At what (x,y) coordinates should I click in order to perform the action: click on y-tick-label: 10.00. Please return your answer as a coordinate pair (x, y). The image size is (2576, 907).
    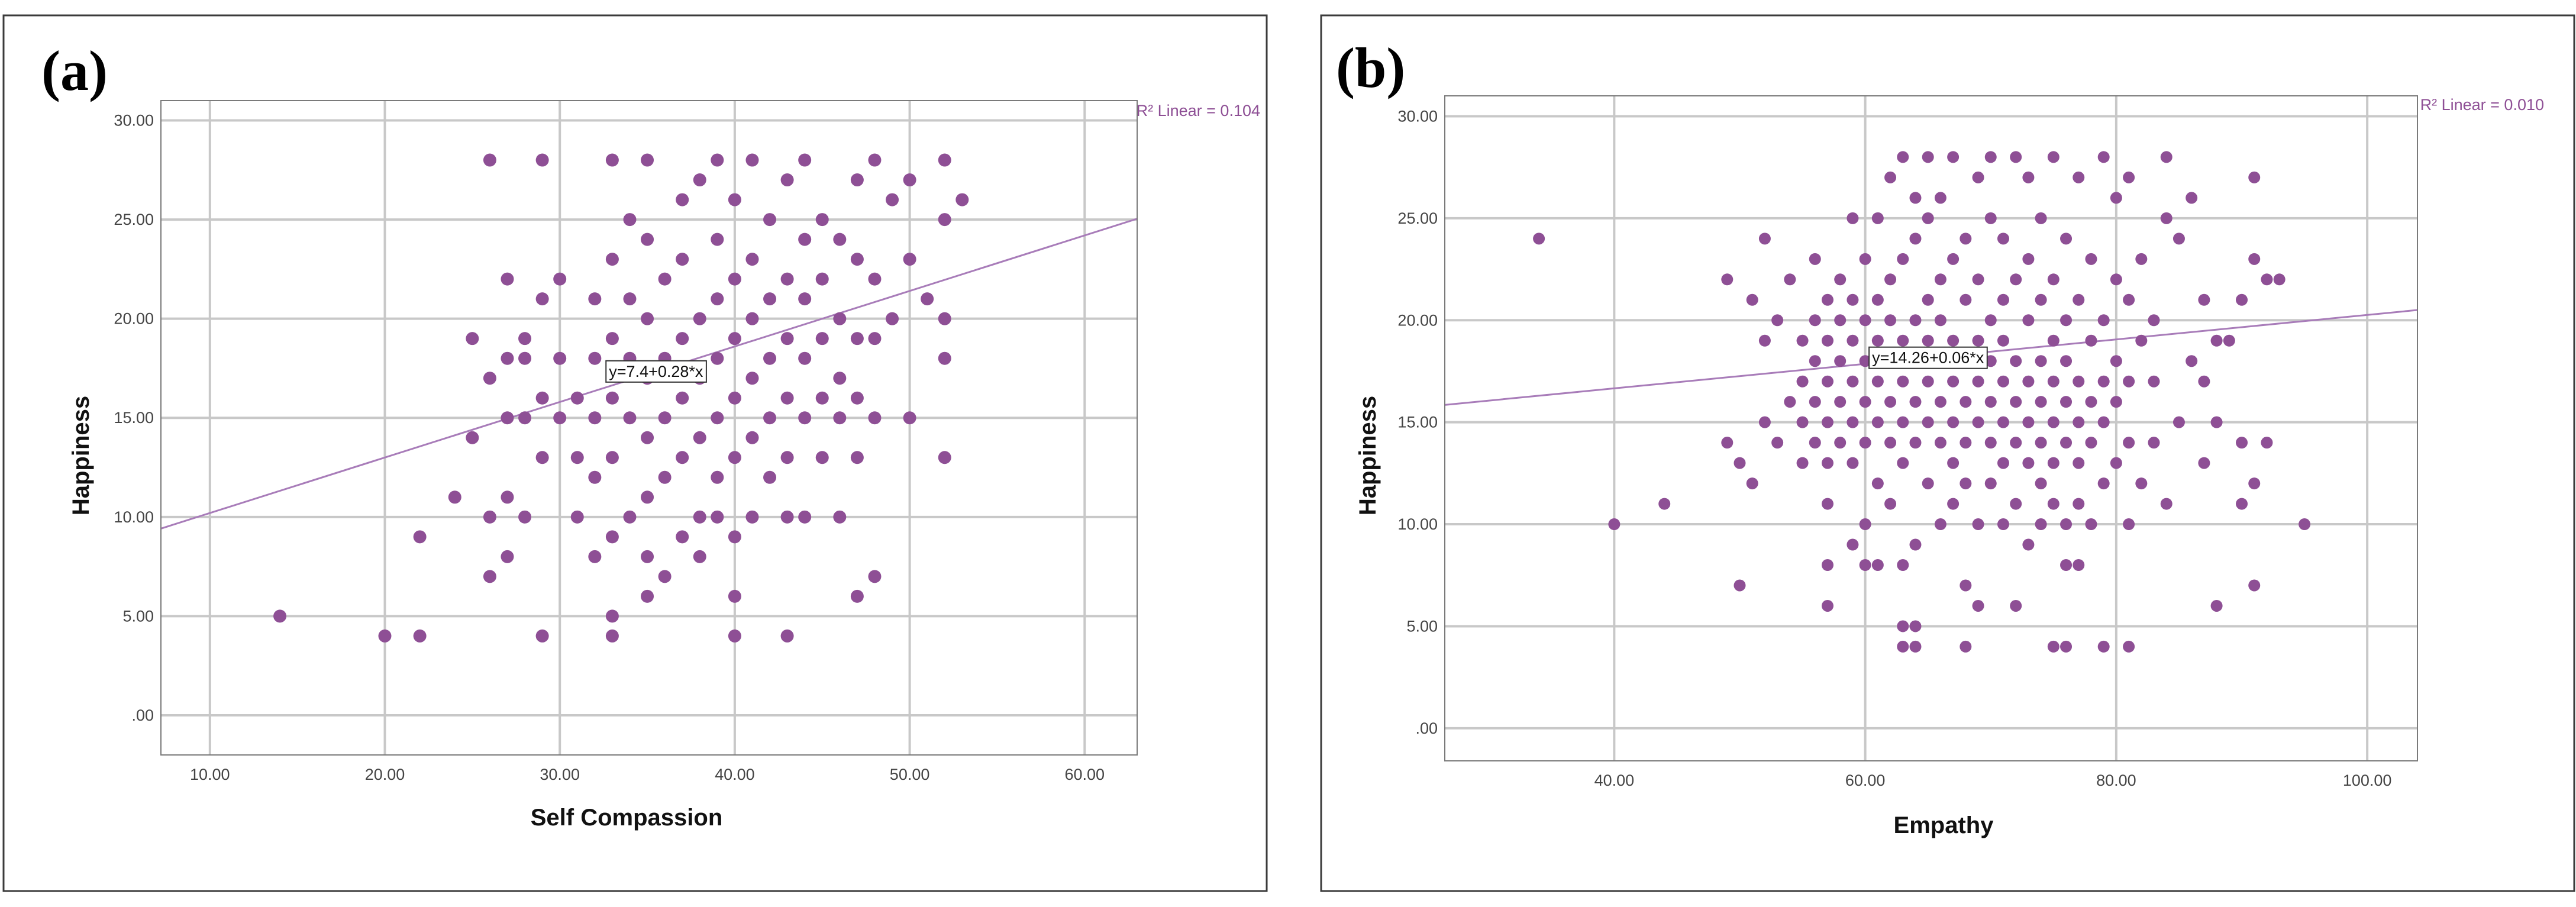
    Looking at the image, I should click on (1417, 524).